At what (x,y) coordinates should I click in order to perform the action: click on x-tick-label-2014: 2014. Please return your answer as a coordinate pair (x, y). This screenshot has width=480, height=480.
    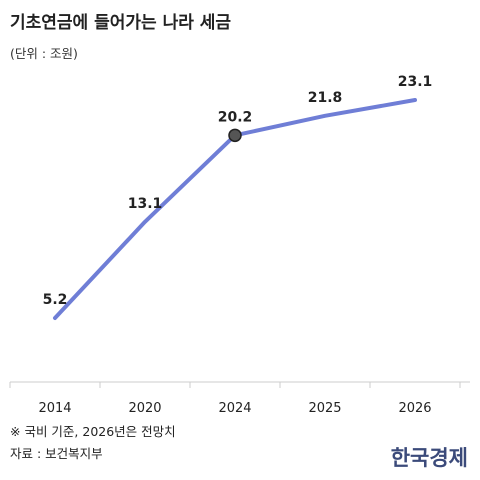
    Looking at the image, I should click on (54, 408).